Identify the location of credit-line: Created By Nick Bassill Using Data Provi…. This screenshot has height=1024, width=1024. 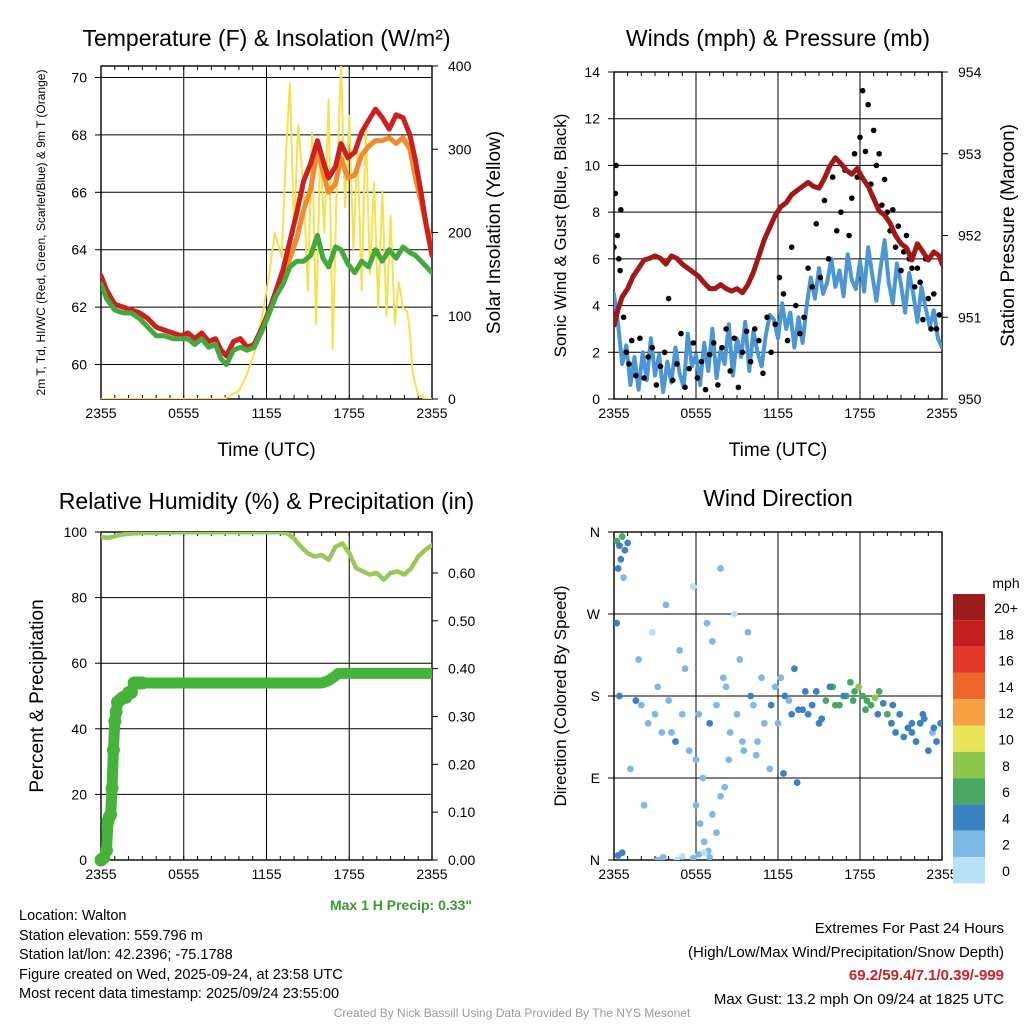
(512, 1013).